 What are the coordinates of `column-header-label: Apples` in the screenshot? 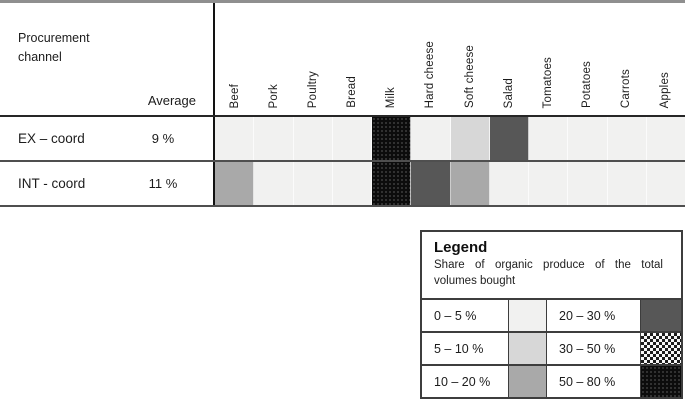 It's located at (665, 89).